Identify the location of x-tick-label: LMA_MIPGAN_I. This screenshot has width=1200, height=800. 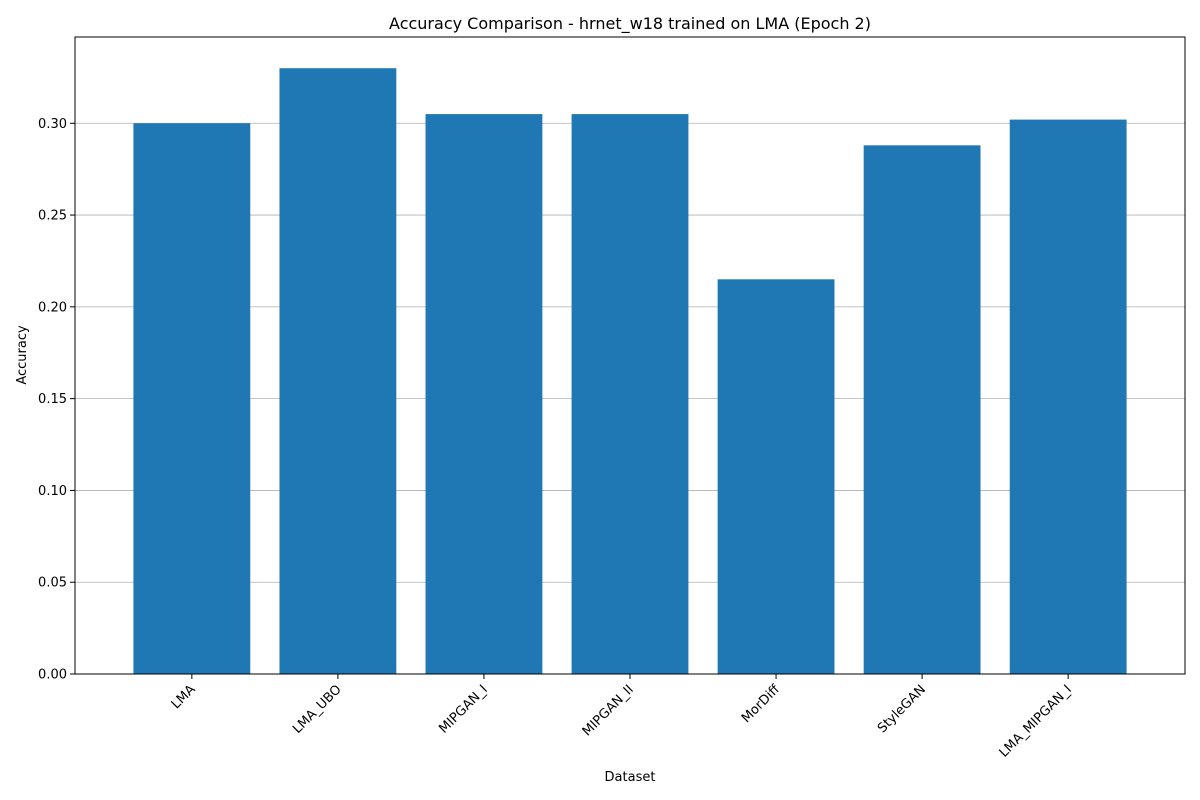
(1036, 721).